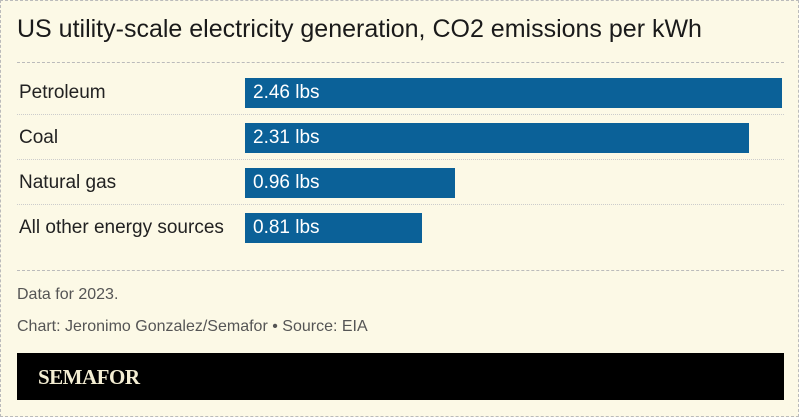 The height and width of the screenshot is (417, 799). I want to click on bar-row: Coal 2.31 lbs, so click(400, 137).